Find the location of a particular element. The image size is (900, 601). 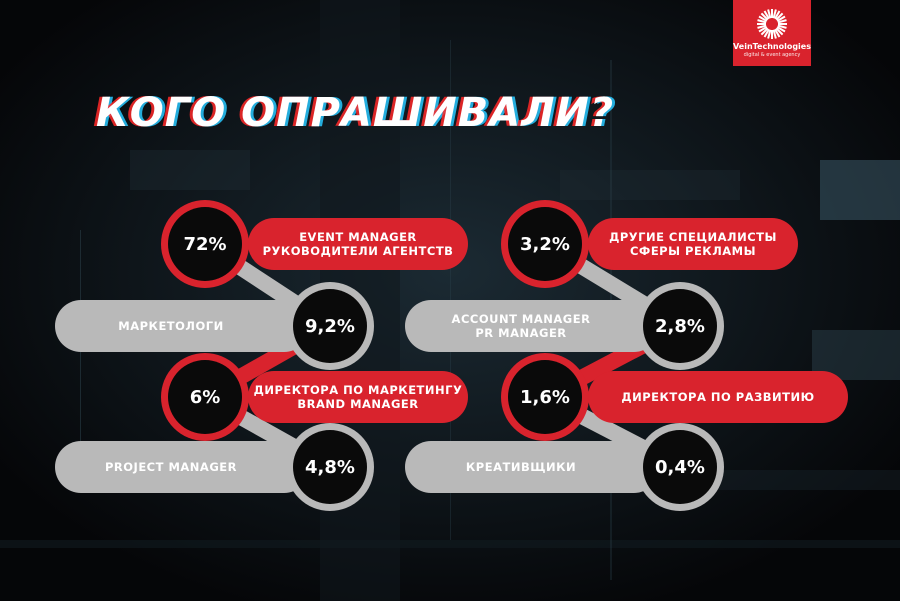

percentage-value: 1,6% is located at coordinates (545, 397).